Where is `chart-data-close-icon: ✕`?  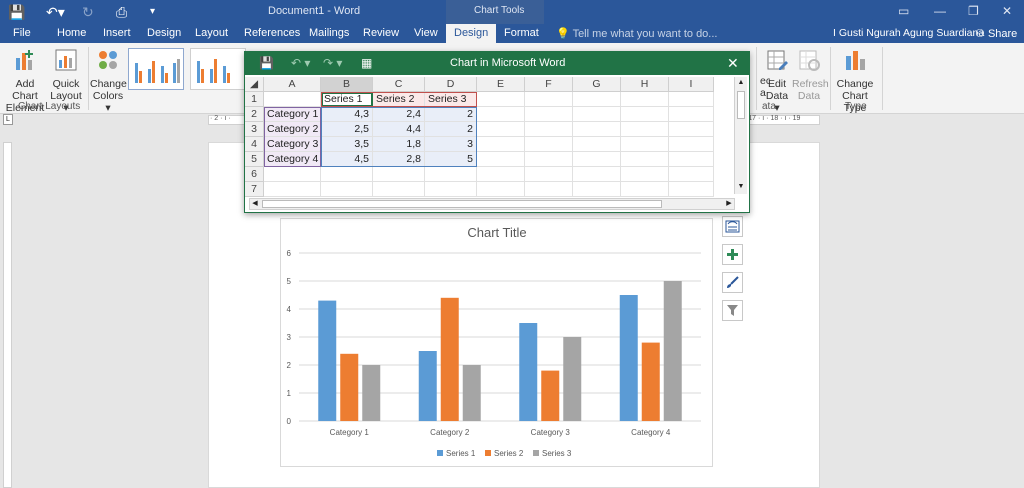
chart-data-close-icon: ✕ is located at coordinates (733, 63).